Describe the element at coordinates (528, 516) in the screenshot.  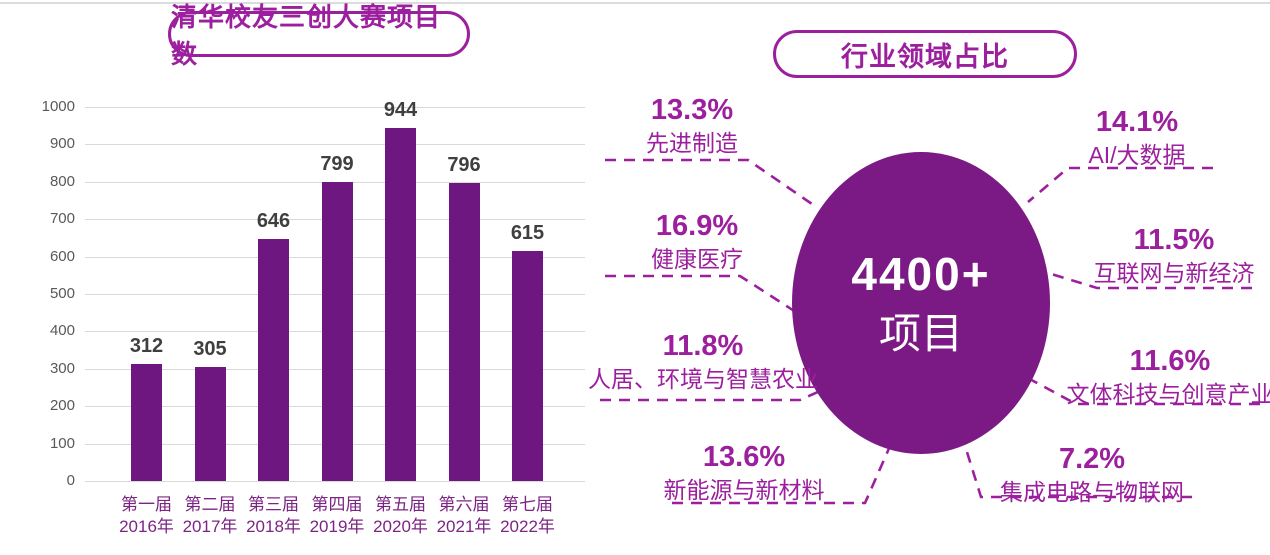
I see `x-axis-label: 第七届 2022年` at that location.